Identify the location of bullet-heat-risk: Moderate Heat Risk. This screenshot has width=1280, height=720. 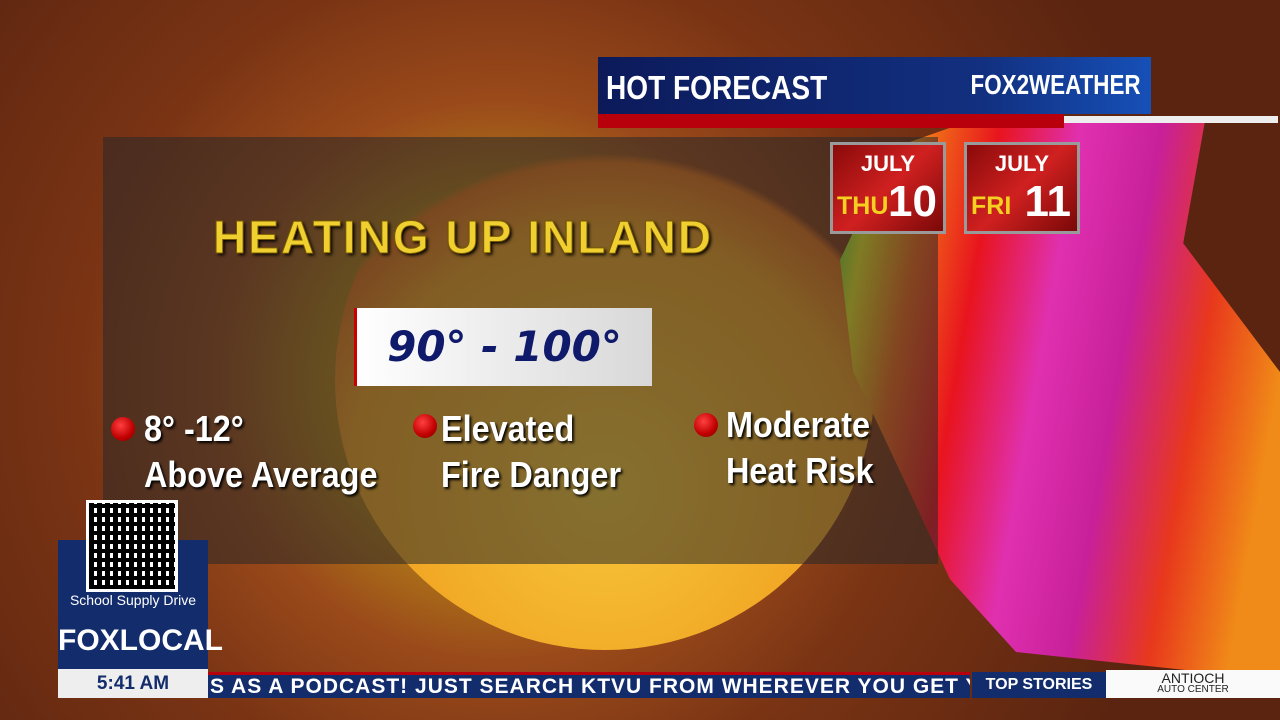
(800, 448).